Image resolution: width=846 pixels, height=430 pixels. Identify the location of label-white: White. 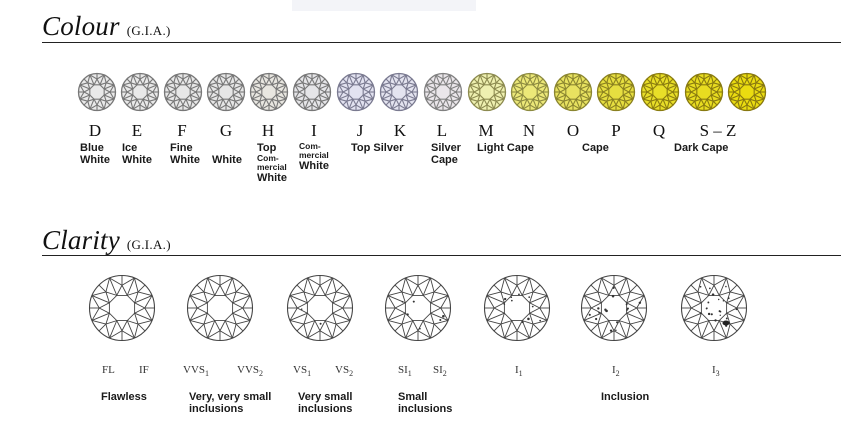
(227, 160).